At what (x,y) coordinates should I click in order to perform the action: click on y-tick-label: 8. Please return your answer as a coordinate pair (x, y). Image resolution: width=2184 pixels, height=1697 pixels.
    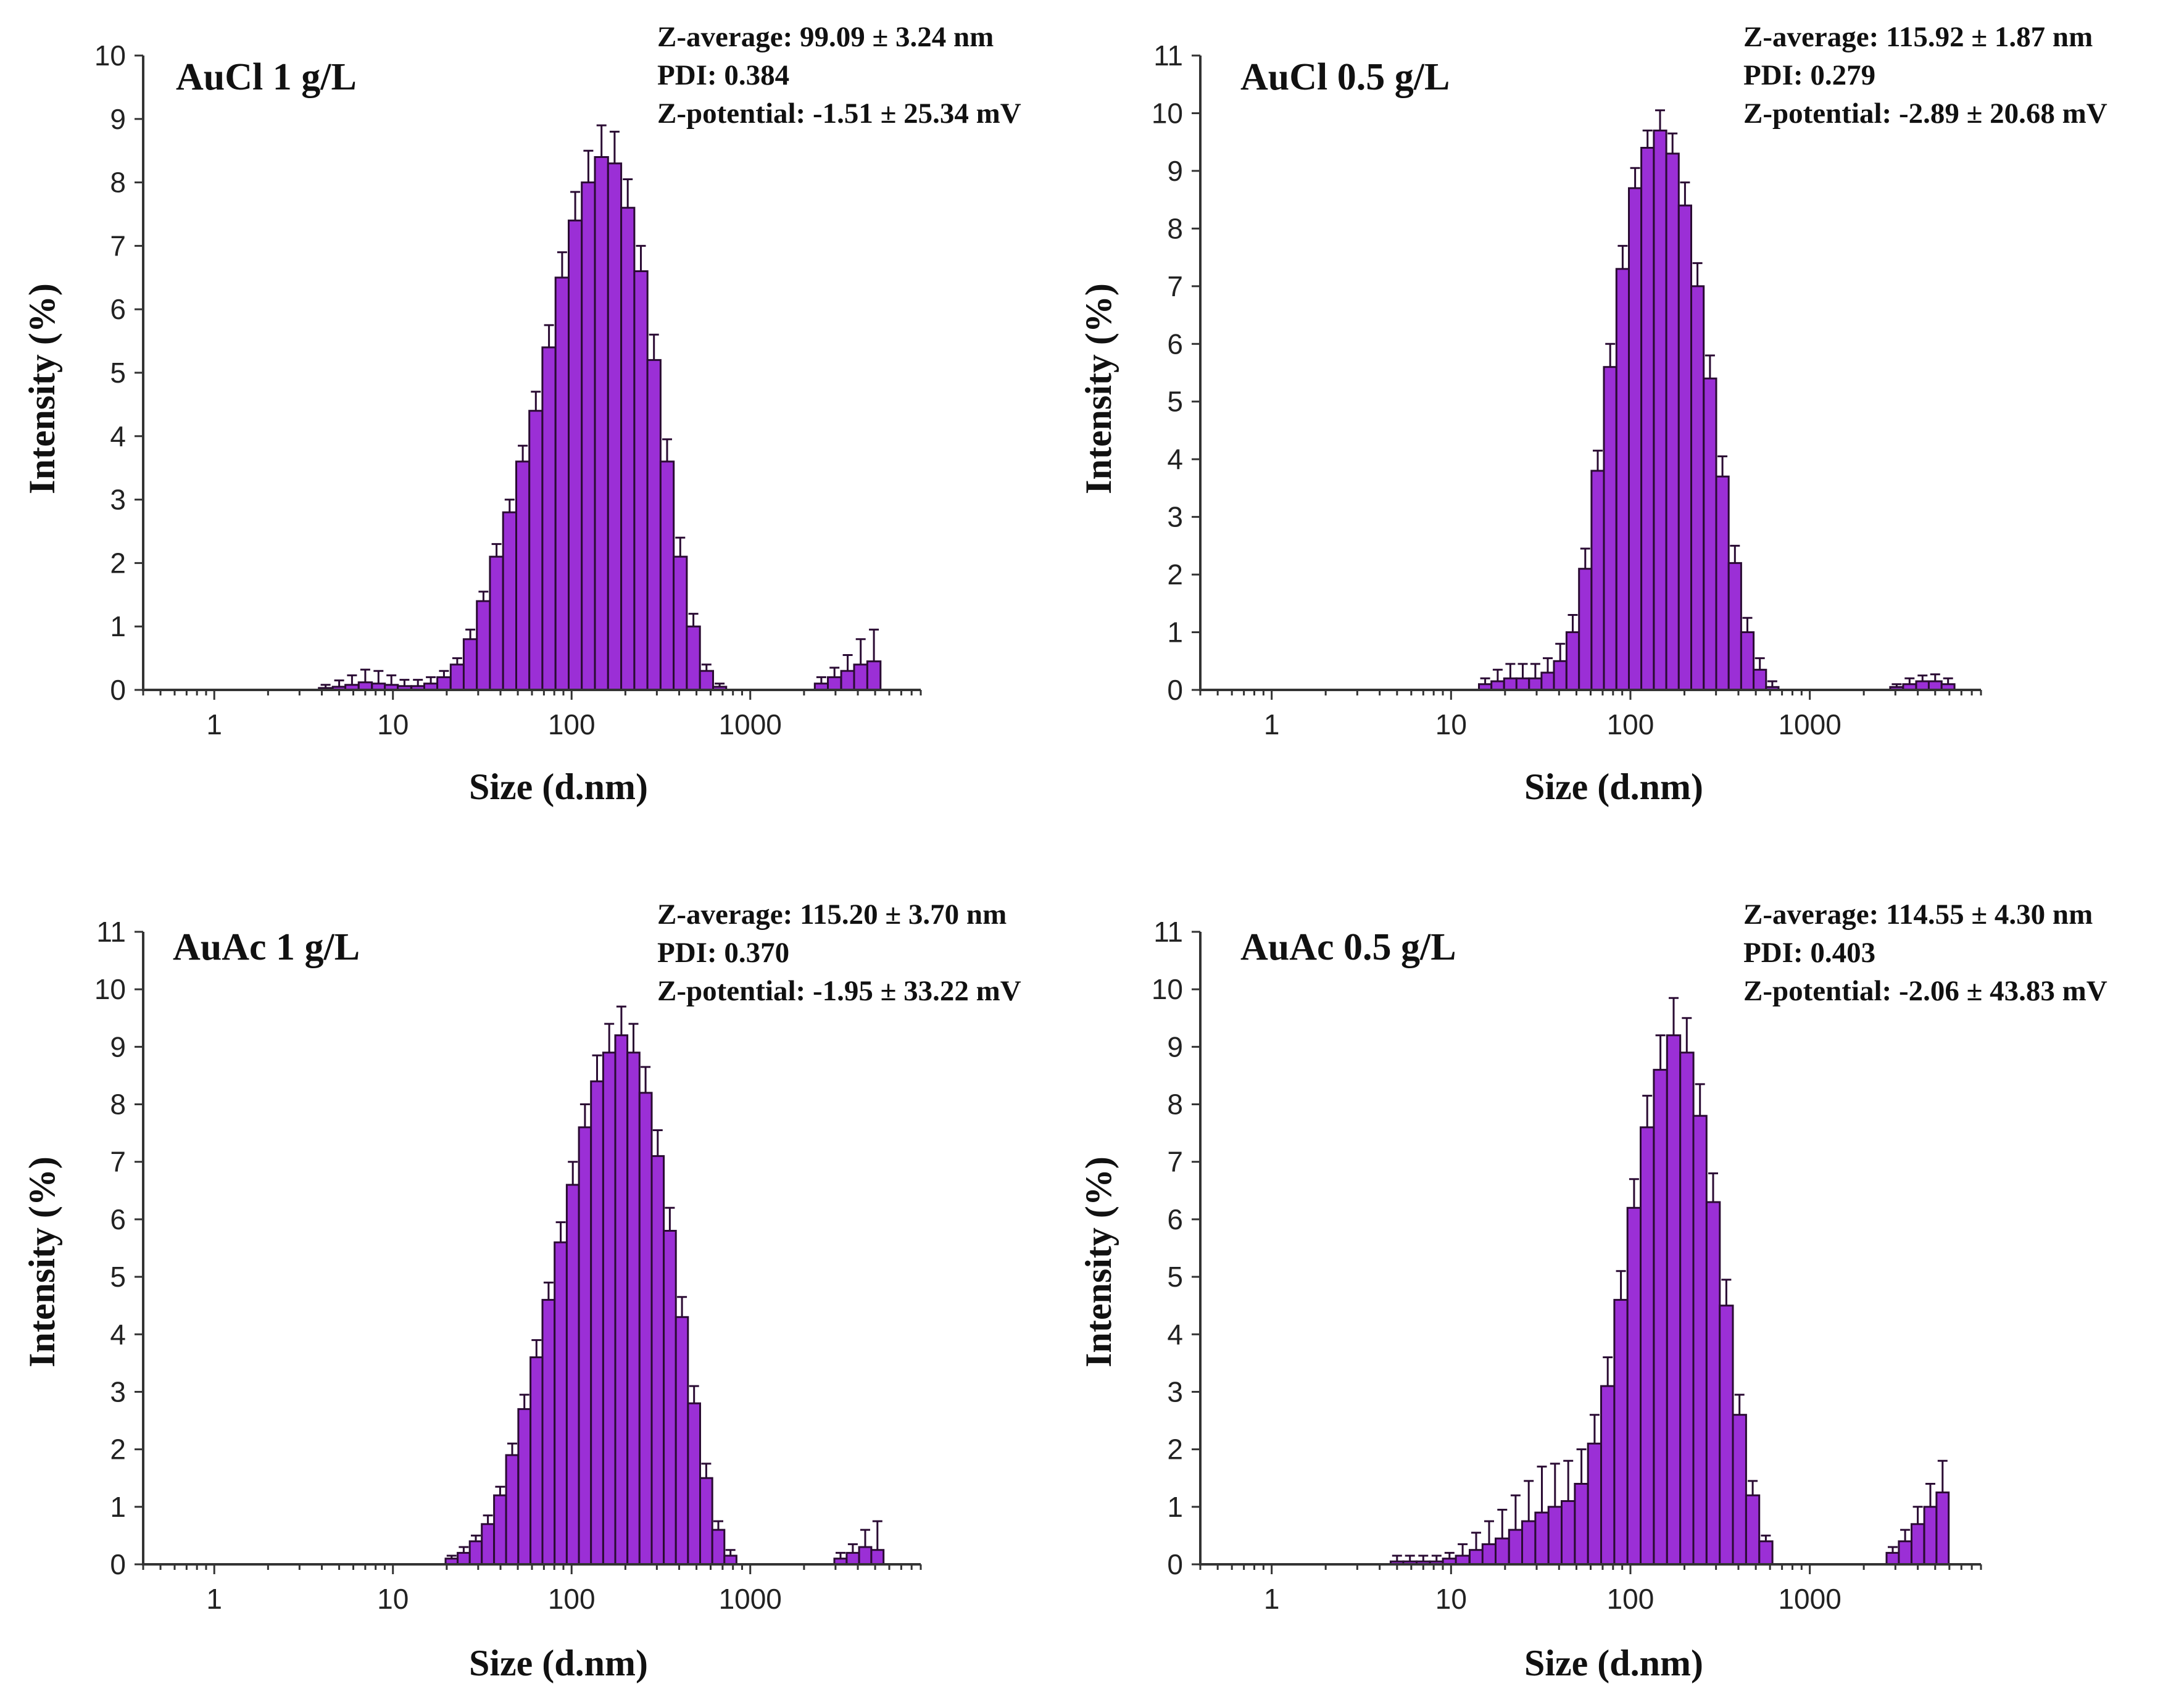
    Looking at the image, I should click on (118, 1105).